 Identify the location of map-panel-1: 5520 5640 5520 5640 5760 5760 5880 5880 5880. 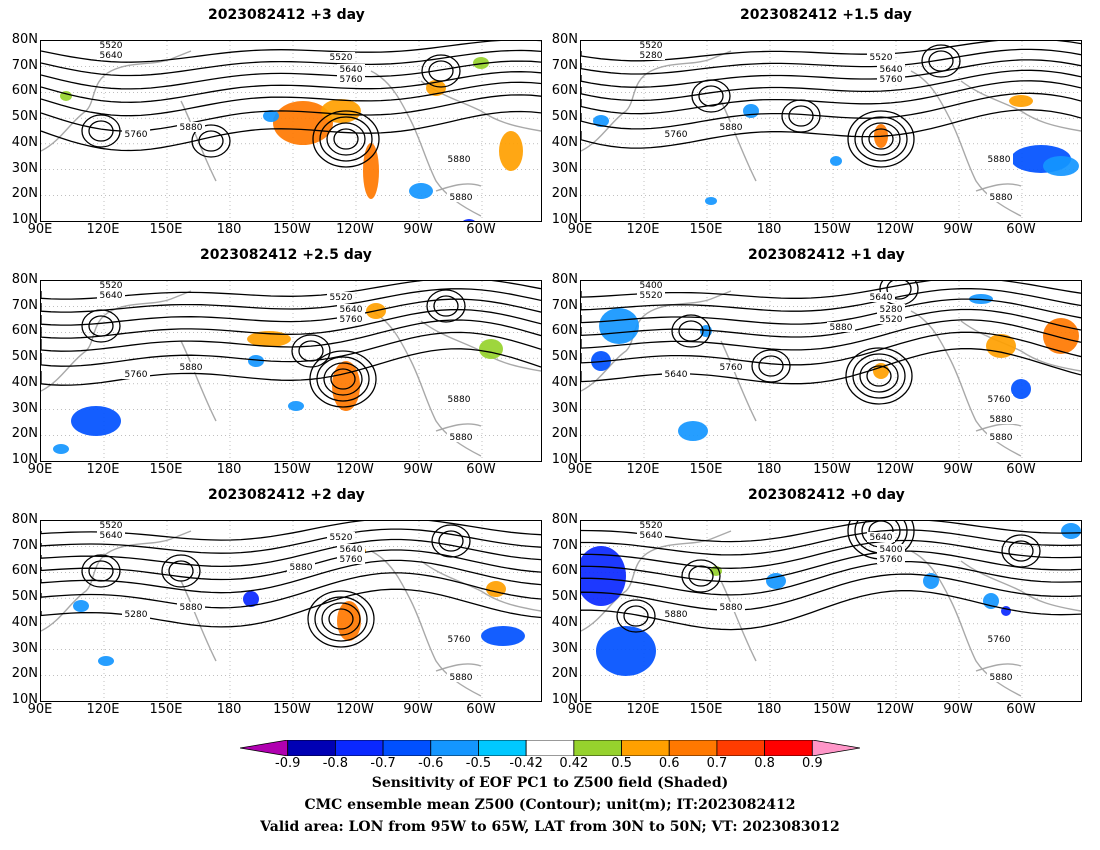
(291, 131).